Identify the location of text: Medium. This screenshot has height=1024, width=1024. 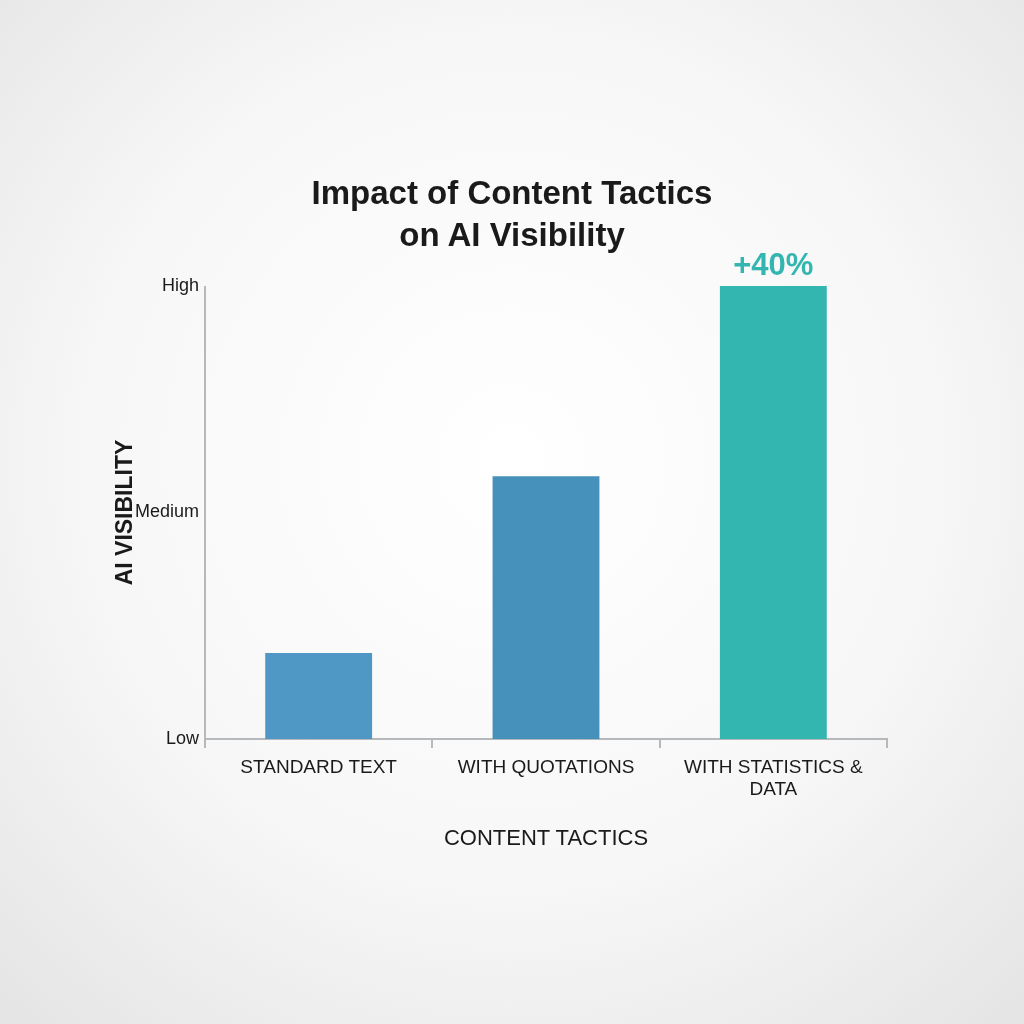
(166, 511).